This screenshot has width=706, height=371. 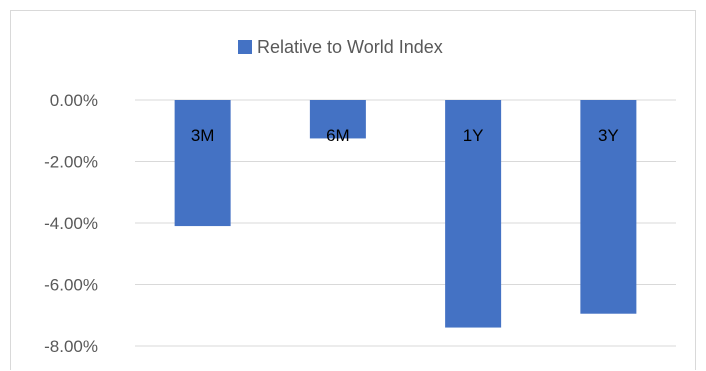 What do you see at coordinates (203, 135) in the screenshot?
I see `category-label: 3M` at bounding box center [203, 135].